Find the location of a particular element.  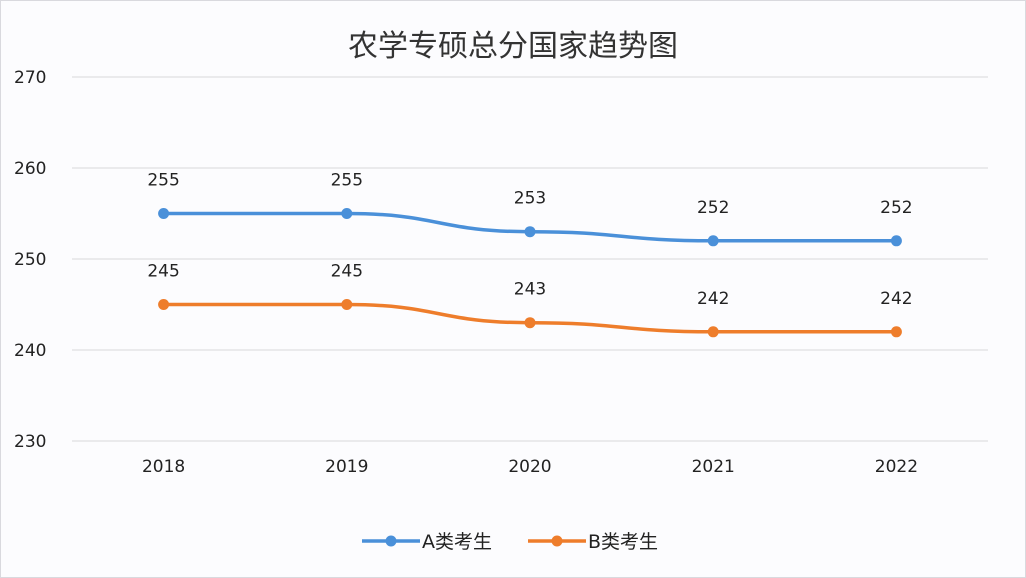

series-b: 245 245 243 242 242 is located at coordinates (530, 300).